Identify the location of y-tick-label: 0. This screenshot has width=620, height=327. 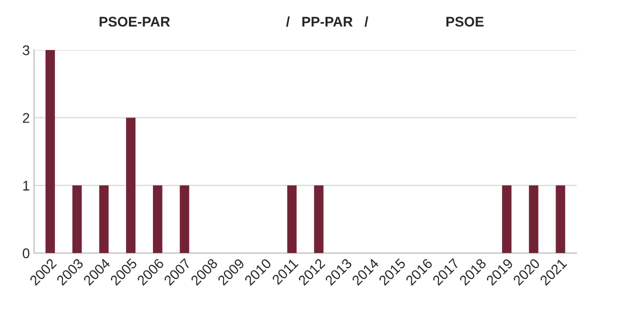
(26, 253).